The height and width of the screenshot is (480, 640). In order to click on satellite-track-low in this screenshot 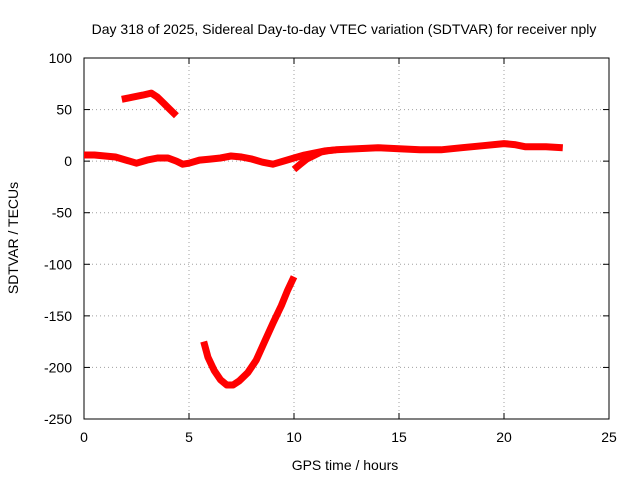, I will do `click(249, 332)`.